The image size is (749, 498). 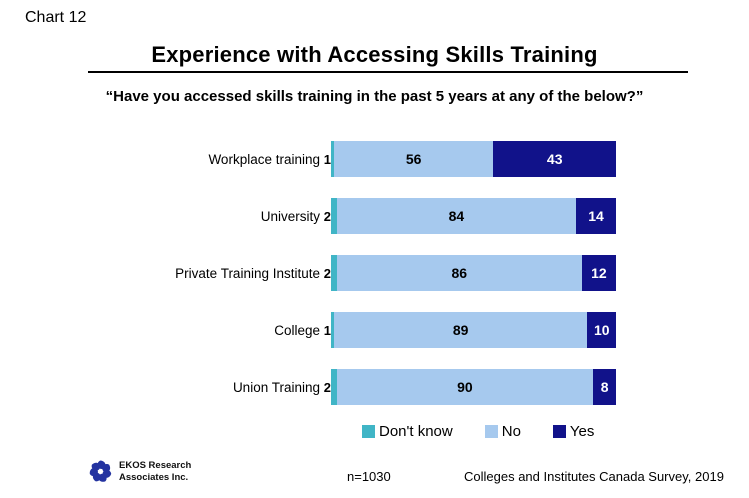 I want to click on segment-no: 84, so click(x=456, y=216).